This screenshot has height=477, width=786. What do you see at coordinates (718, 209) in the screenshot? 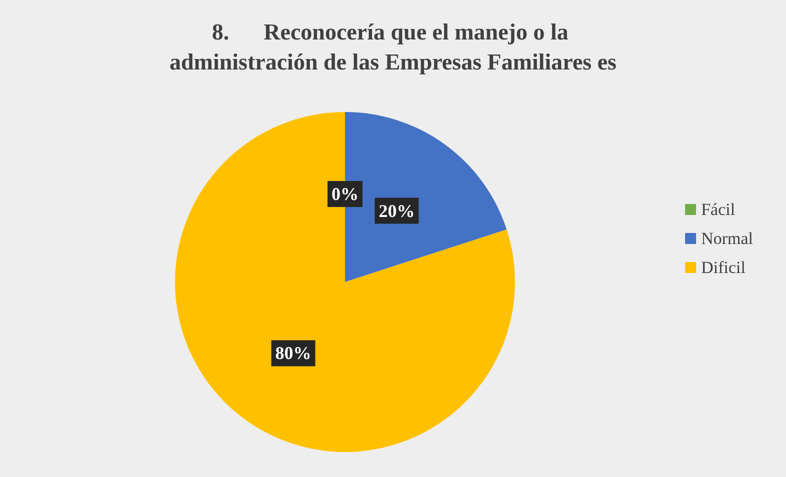
I see `legend-label: Fácil` at bounding box center [718, 209].